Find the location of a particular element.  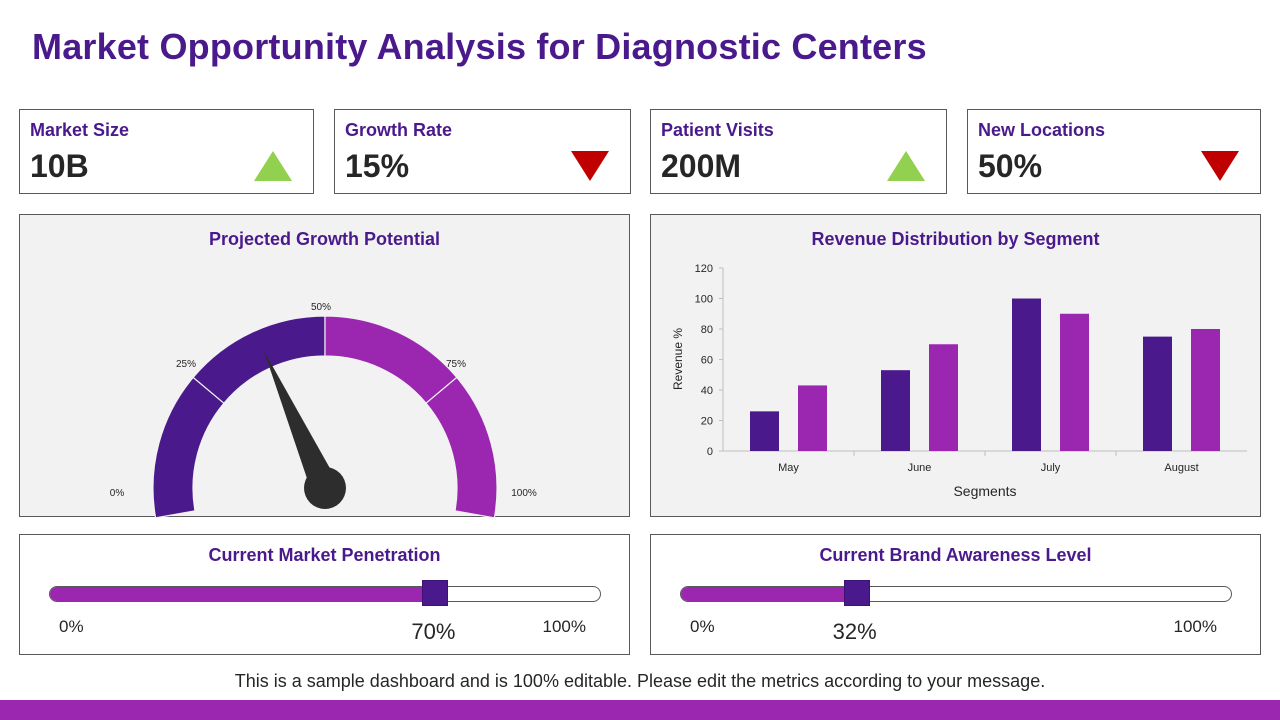

kpi-label: Market Size is located at coordinates (80, 130).